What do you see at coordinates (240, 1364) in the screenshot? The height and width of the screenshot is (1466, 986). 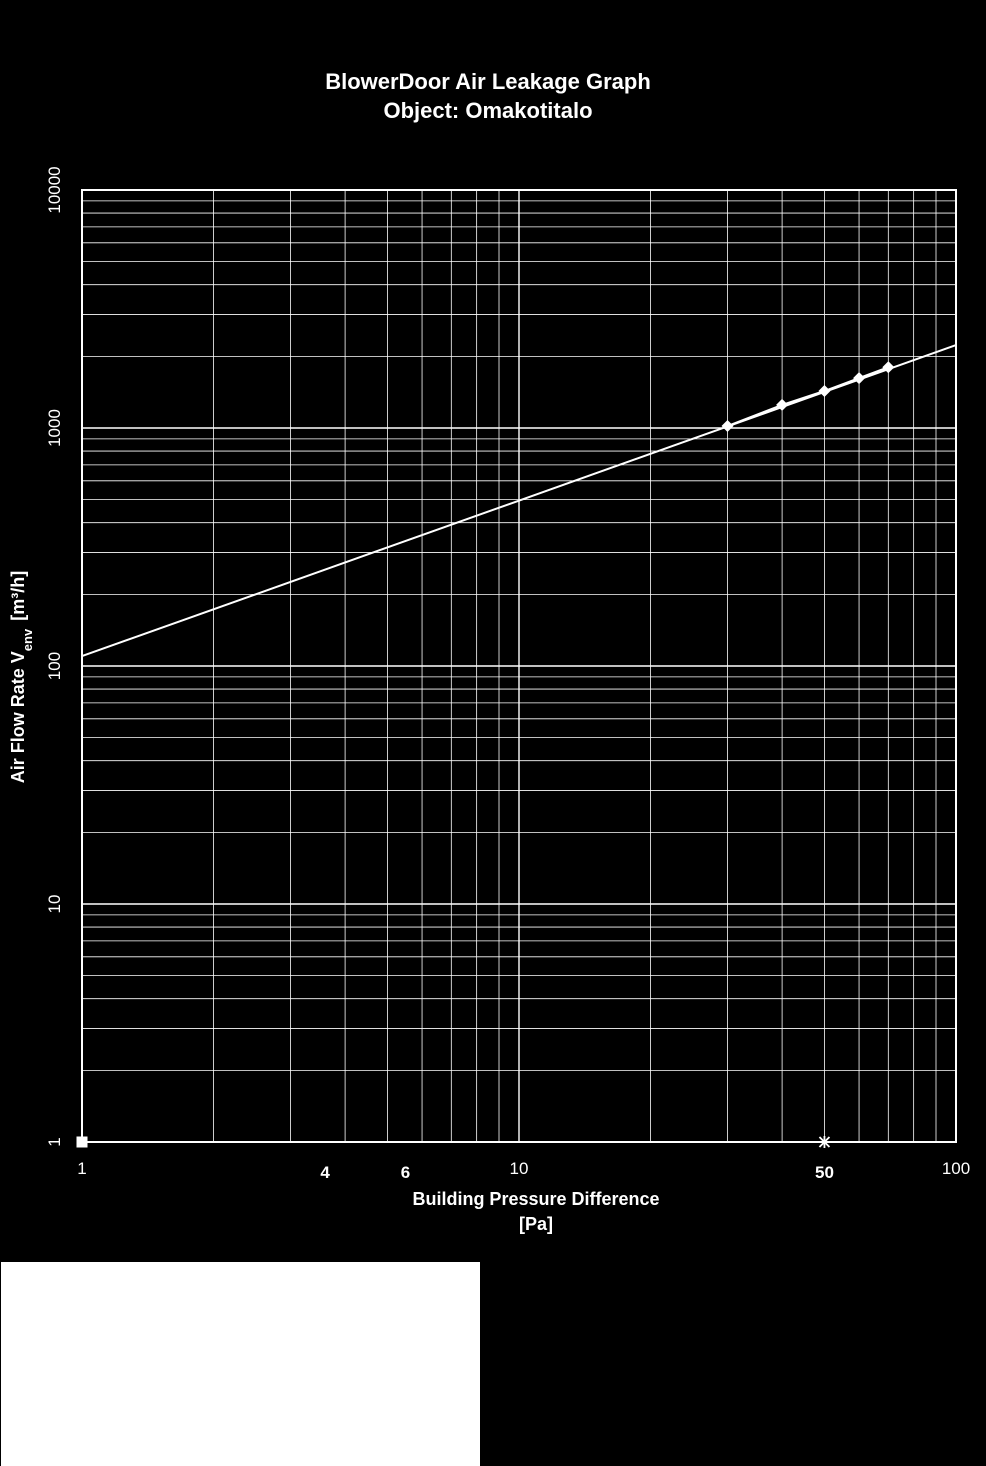 I see `legend-box` at bounding box center [240, 1364].